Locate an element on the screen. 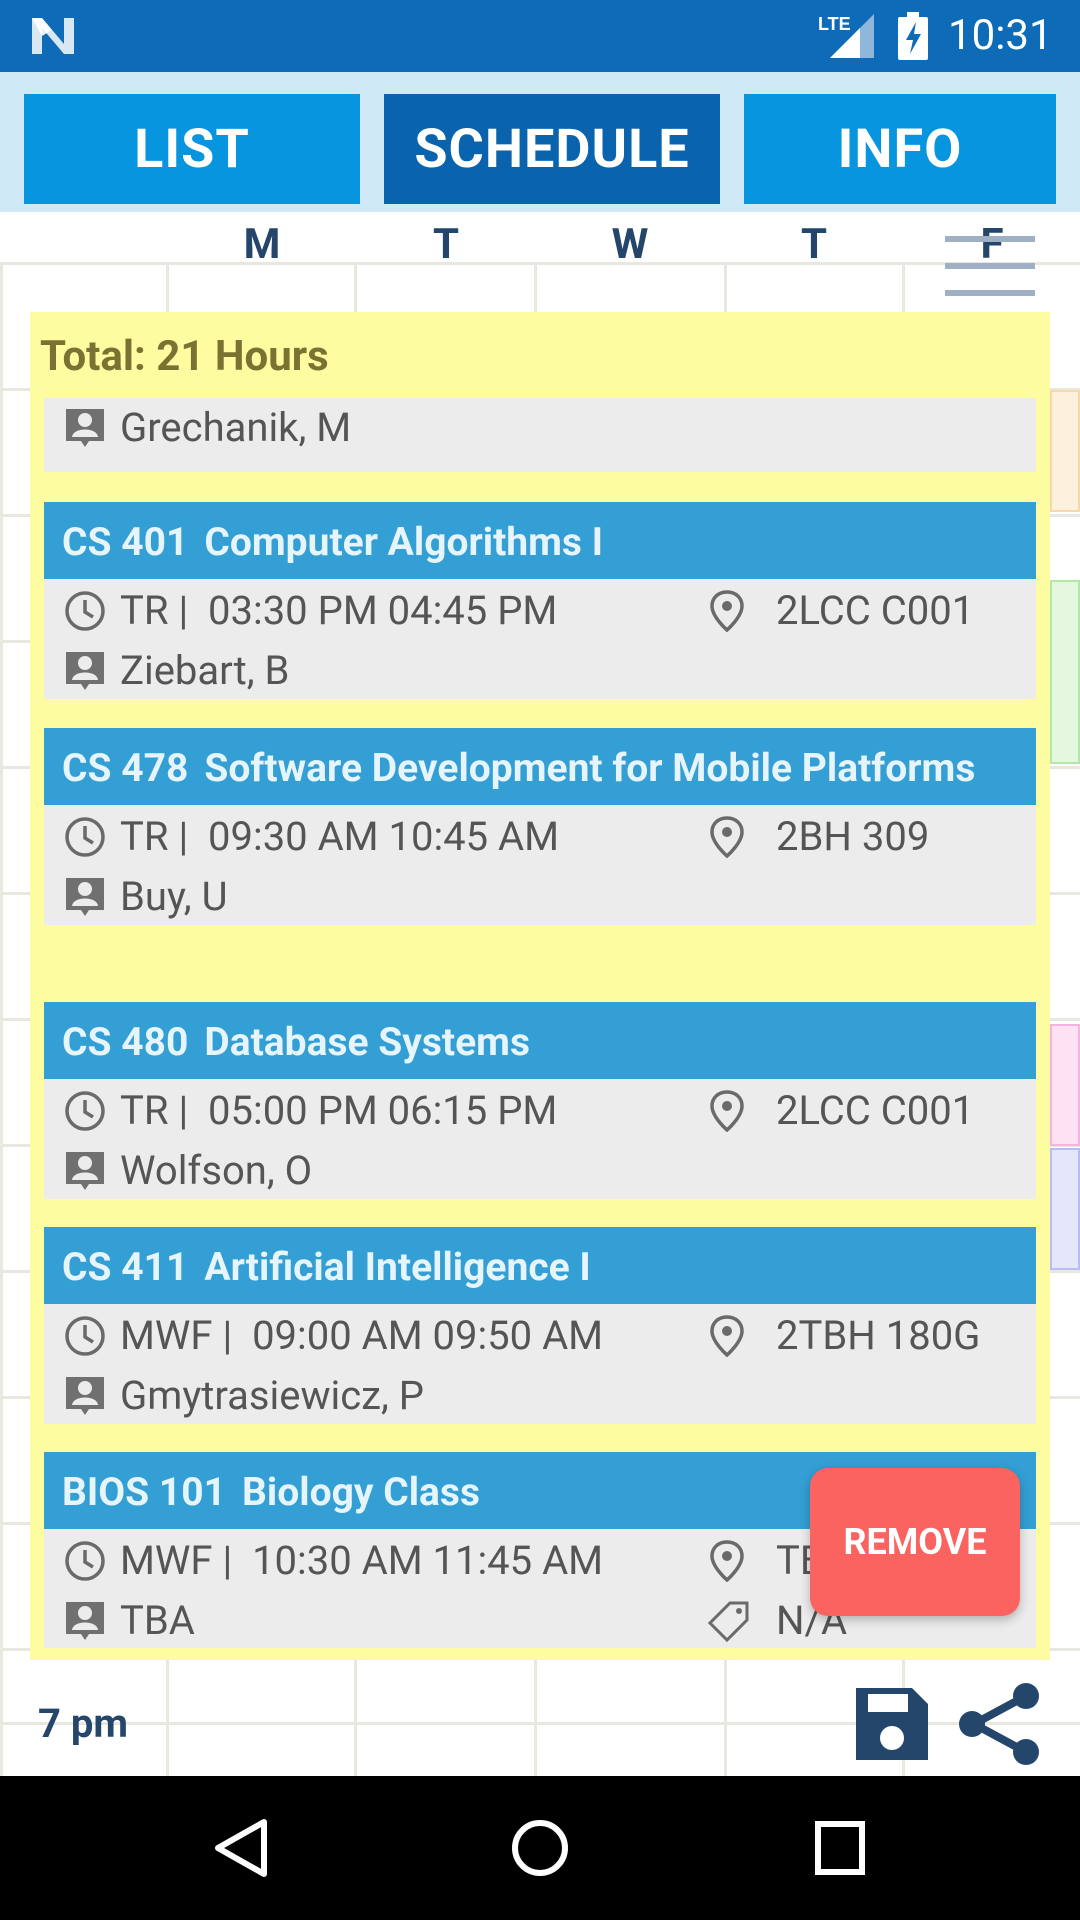 The image size is (1080, 1920). navigation-bar is located at coordinates (540, 1848).